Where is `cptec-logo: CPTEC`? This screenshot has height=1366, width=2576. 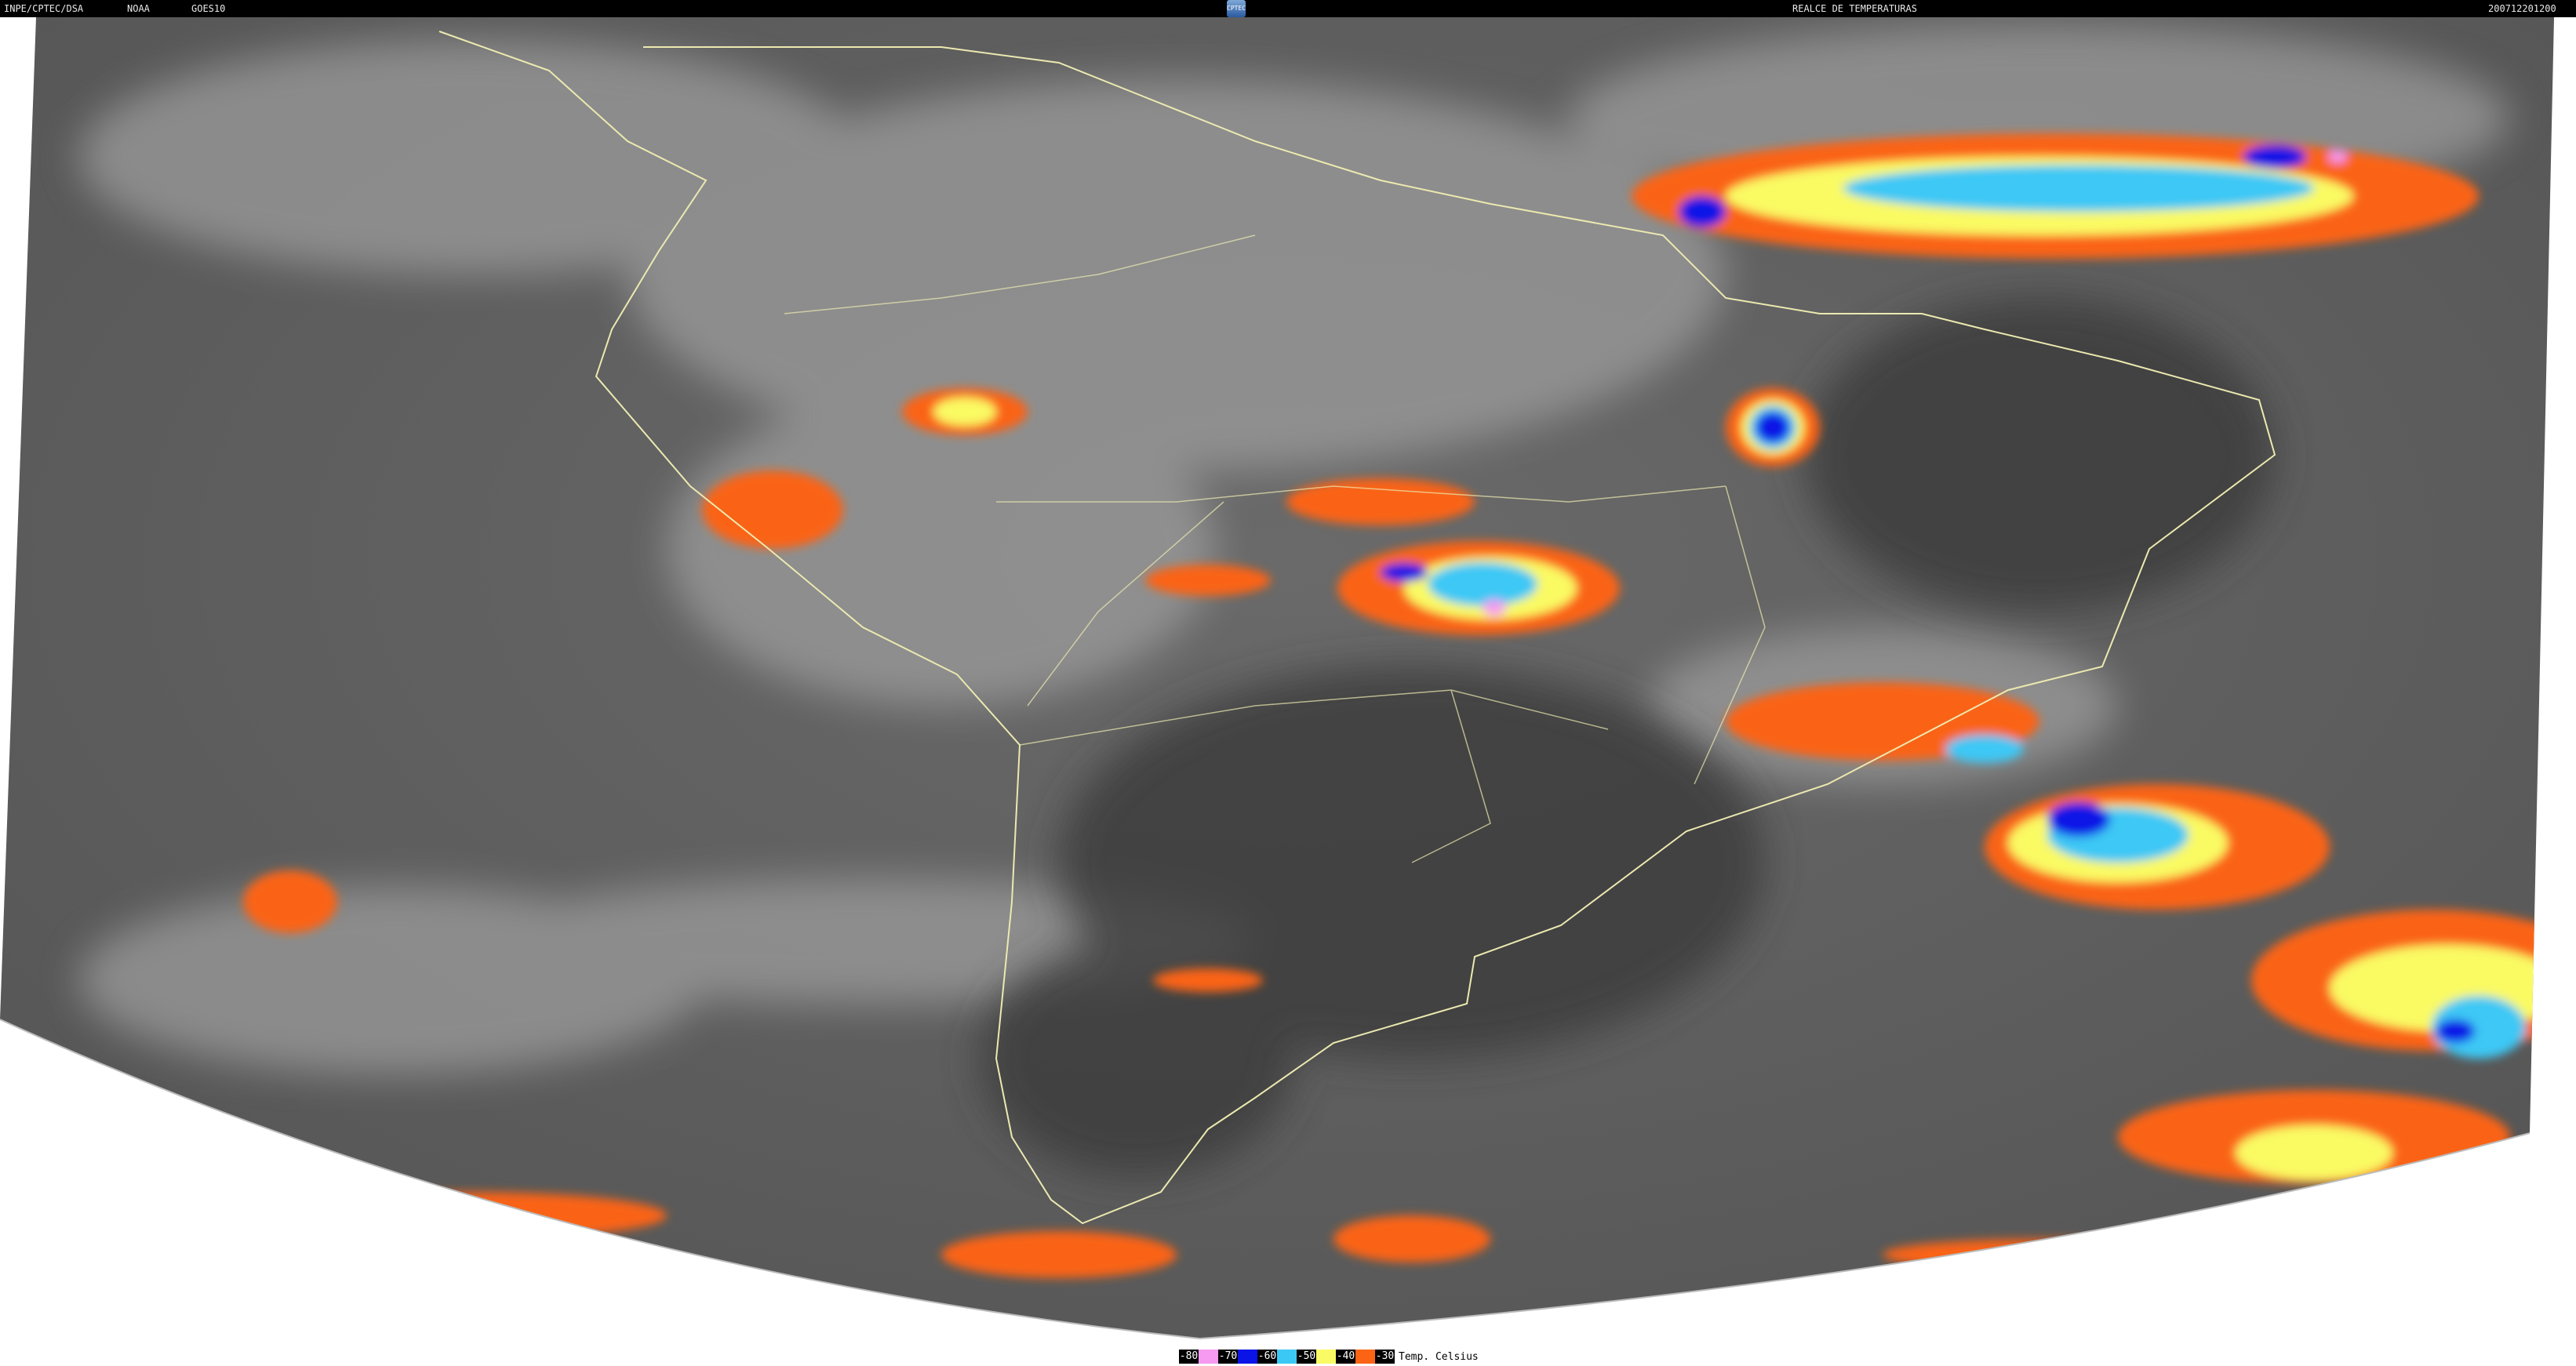
cptec-logo: CPTEC is located at coordinates (1236, 8).